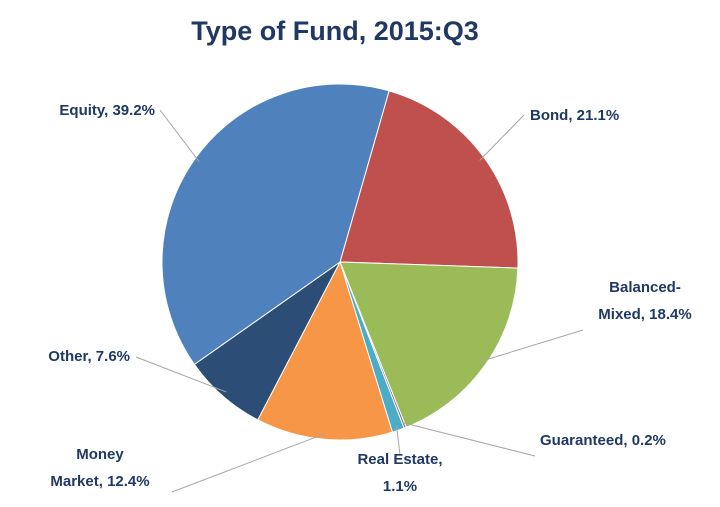  What do you see at coordinates (399, 473) in the screenshot?
I see `data-label: Real Estate, 1.1%` at bounding box center [399, 473].